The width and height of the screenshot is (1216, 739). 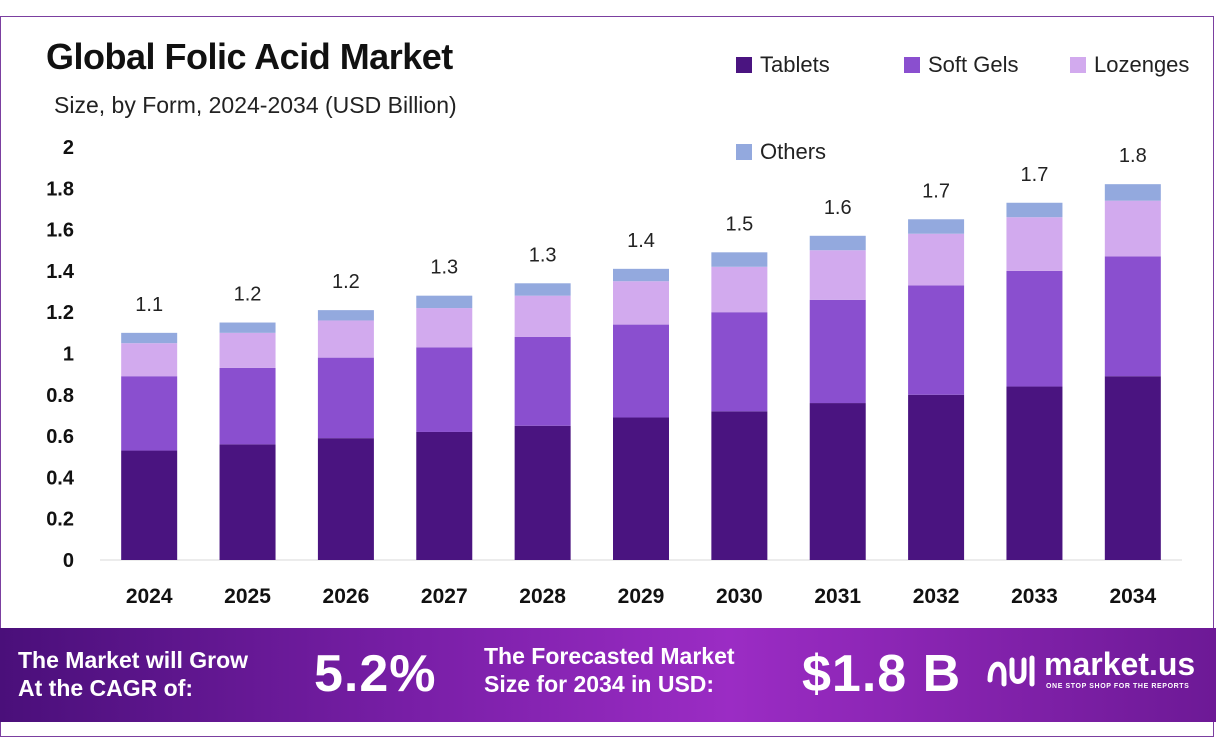 I want to click on cagr-caption: The Market will Grow At the CAGR of:, so click(x=133, y=674).